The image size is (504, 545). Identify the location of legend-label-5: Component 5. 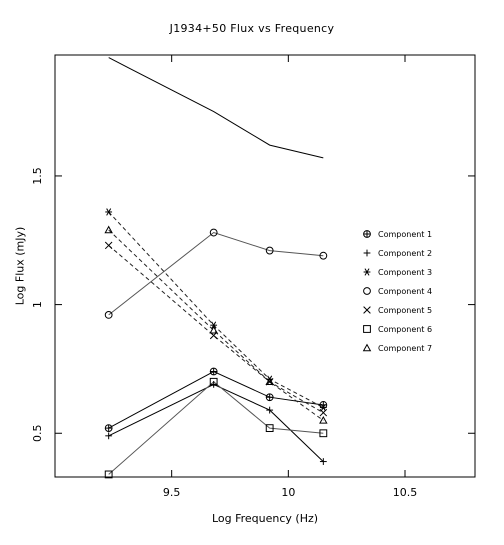
(405, 310).